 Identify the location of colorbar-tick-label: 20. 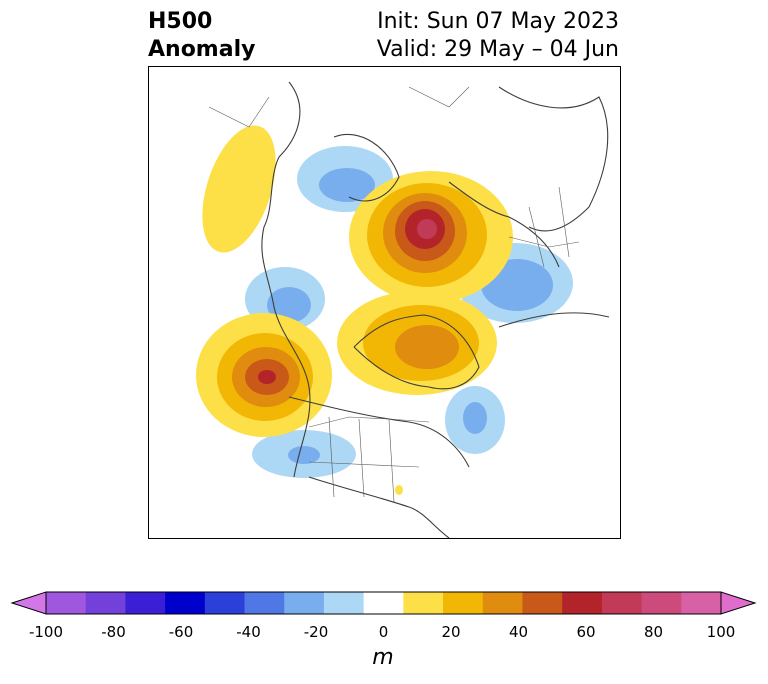
(451, 632).